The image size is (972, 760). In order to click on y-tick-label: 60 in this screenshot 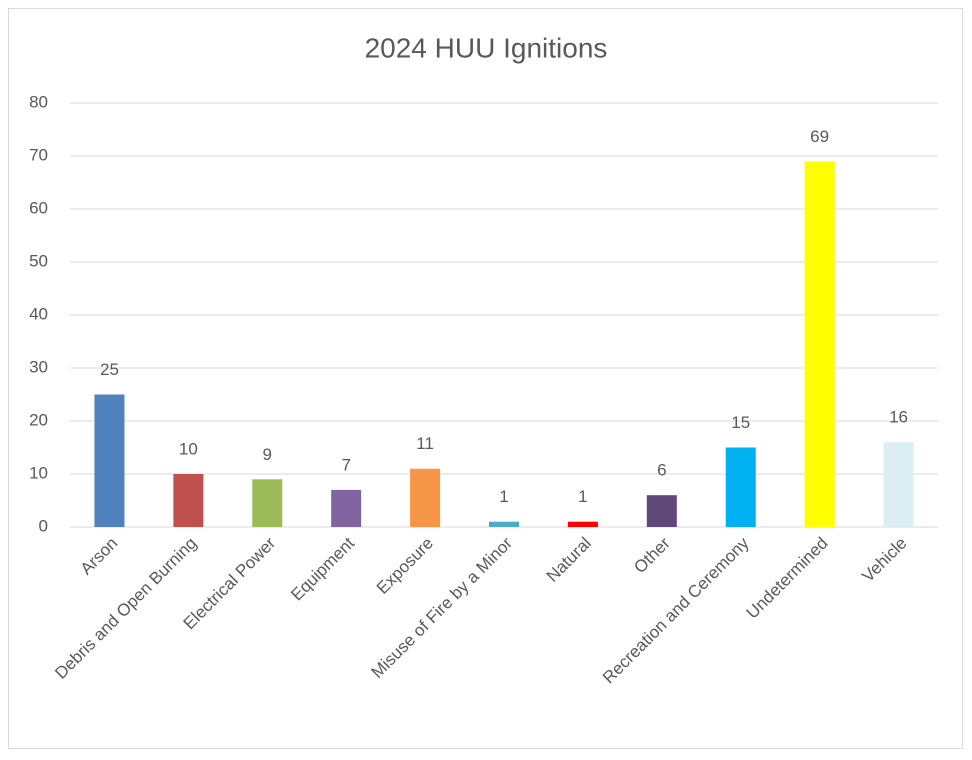, I will do `click(38, 207)`.